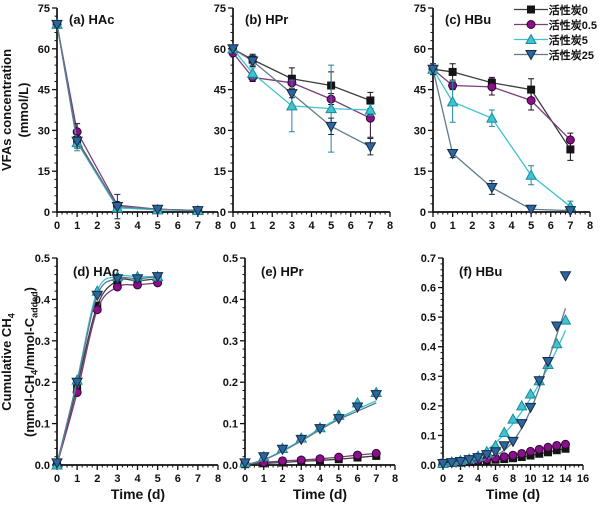 This screenshot has width=600, height=507. Describe the element at coordinates (266, 19) in the screenshot. I see `panel-title: (b) HPr` at that location.